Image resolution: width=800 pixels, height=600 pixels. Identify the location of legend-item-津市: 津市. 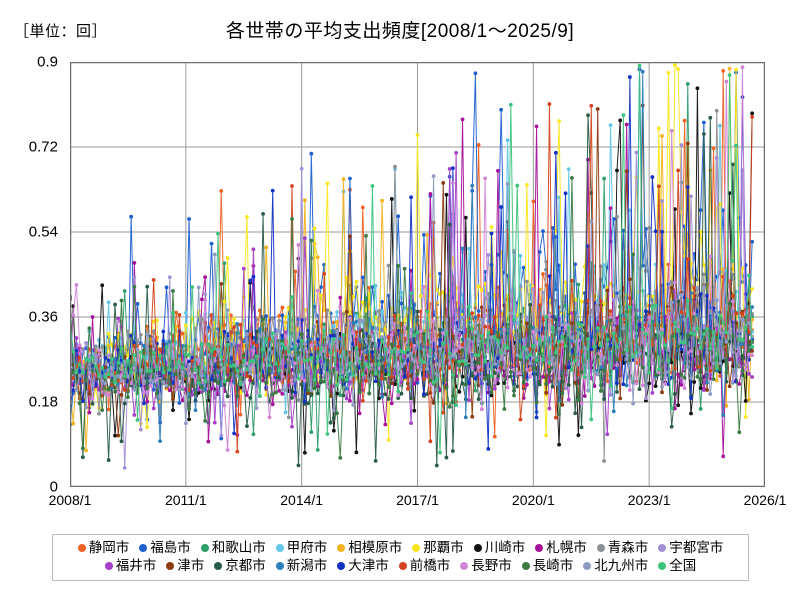
(185, 566).